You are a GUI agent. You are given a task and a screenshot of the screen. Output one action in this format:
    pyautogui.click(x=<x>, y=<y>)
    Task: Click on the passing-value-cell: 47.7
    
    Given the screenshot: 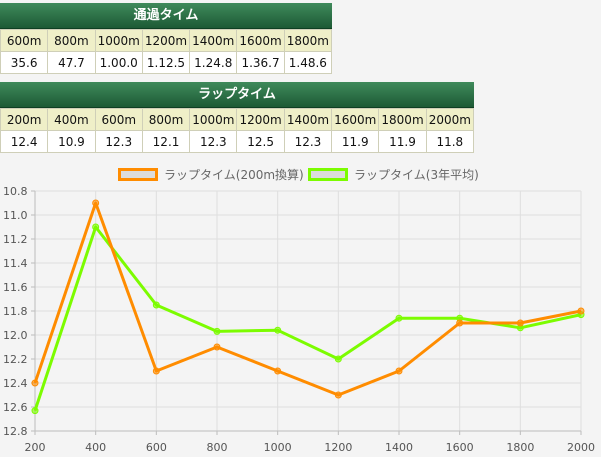 What is the action you would take?
    pyautogui.click(x=71, y=62)
    